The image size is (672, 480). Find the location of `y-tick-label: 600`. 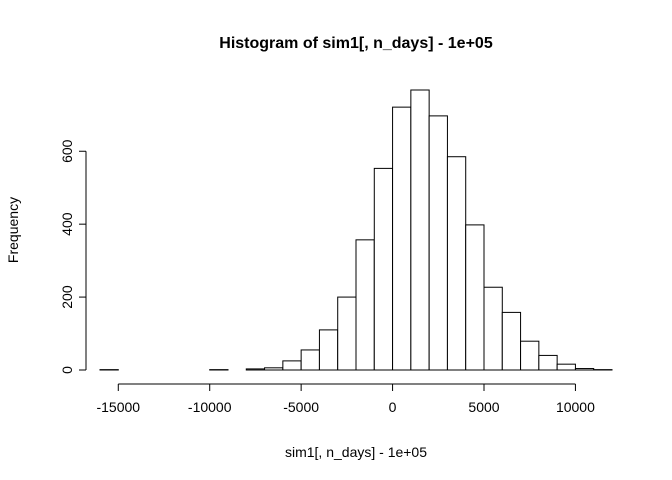

y-tick-label: 600 is located at coordinates (67, 151).